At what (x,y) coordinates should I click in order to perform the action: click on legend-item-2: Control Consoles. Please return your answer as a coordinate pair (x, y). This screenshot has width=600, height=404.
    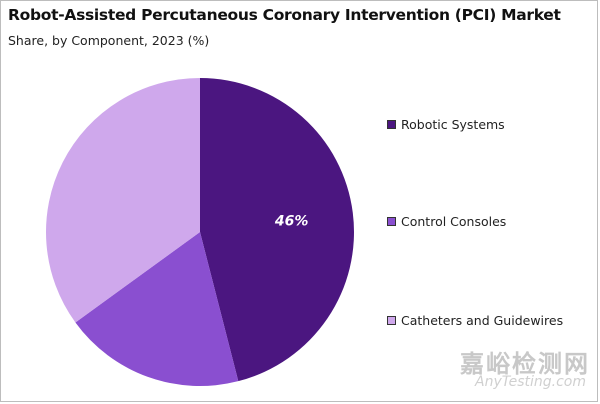
    Looking at the image, I should click on (446, 221).